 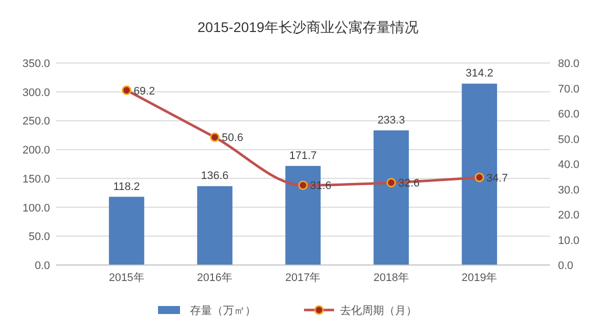 I want to click on chart-title: 2015-2019年长沙商业公寓存量情况, so click(x=308, y=27).